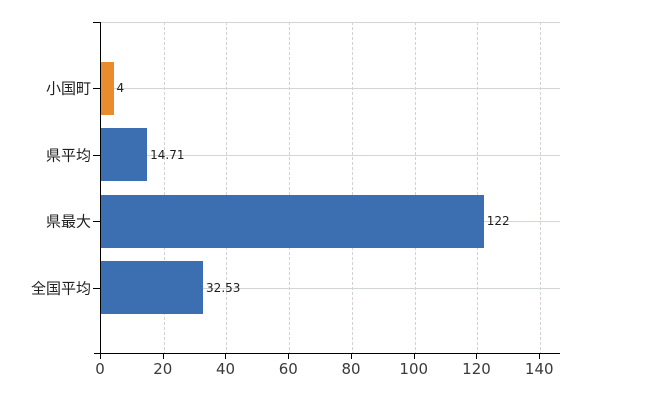 The image size is (650, 400). Describe the element at coordinates (498, 221) in the screenshot. I see `bar-value-label: 122` at that location.